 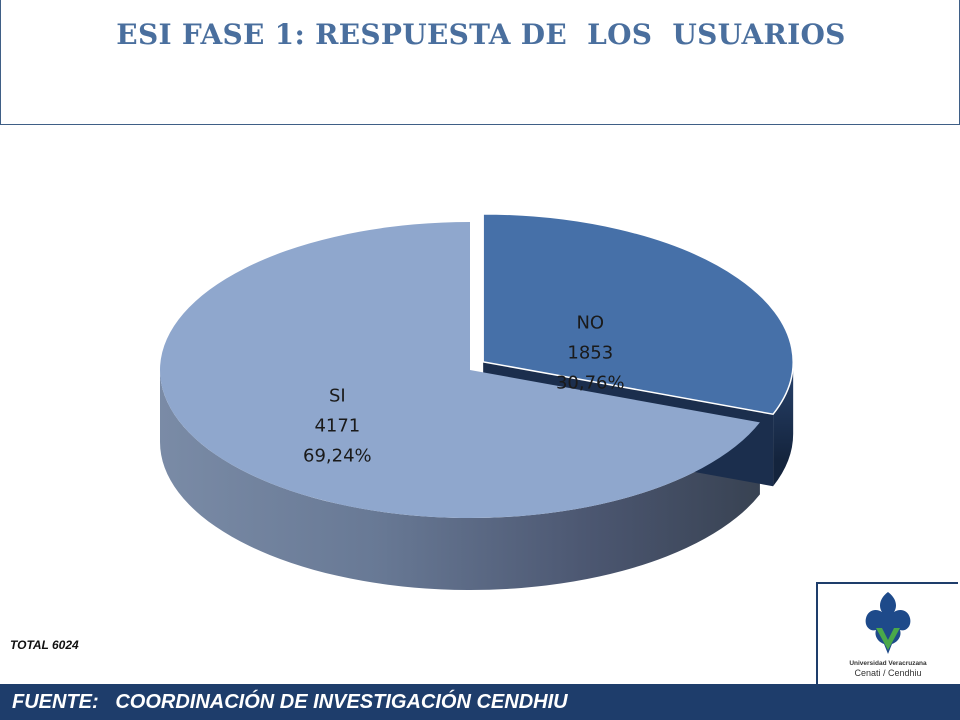 I want to click on pie-side-no, so click(x=783, y=424).